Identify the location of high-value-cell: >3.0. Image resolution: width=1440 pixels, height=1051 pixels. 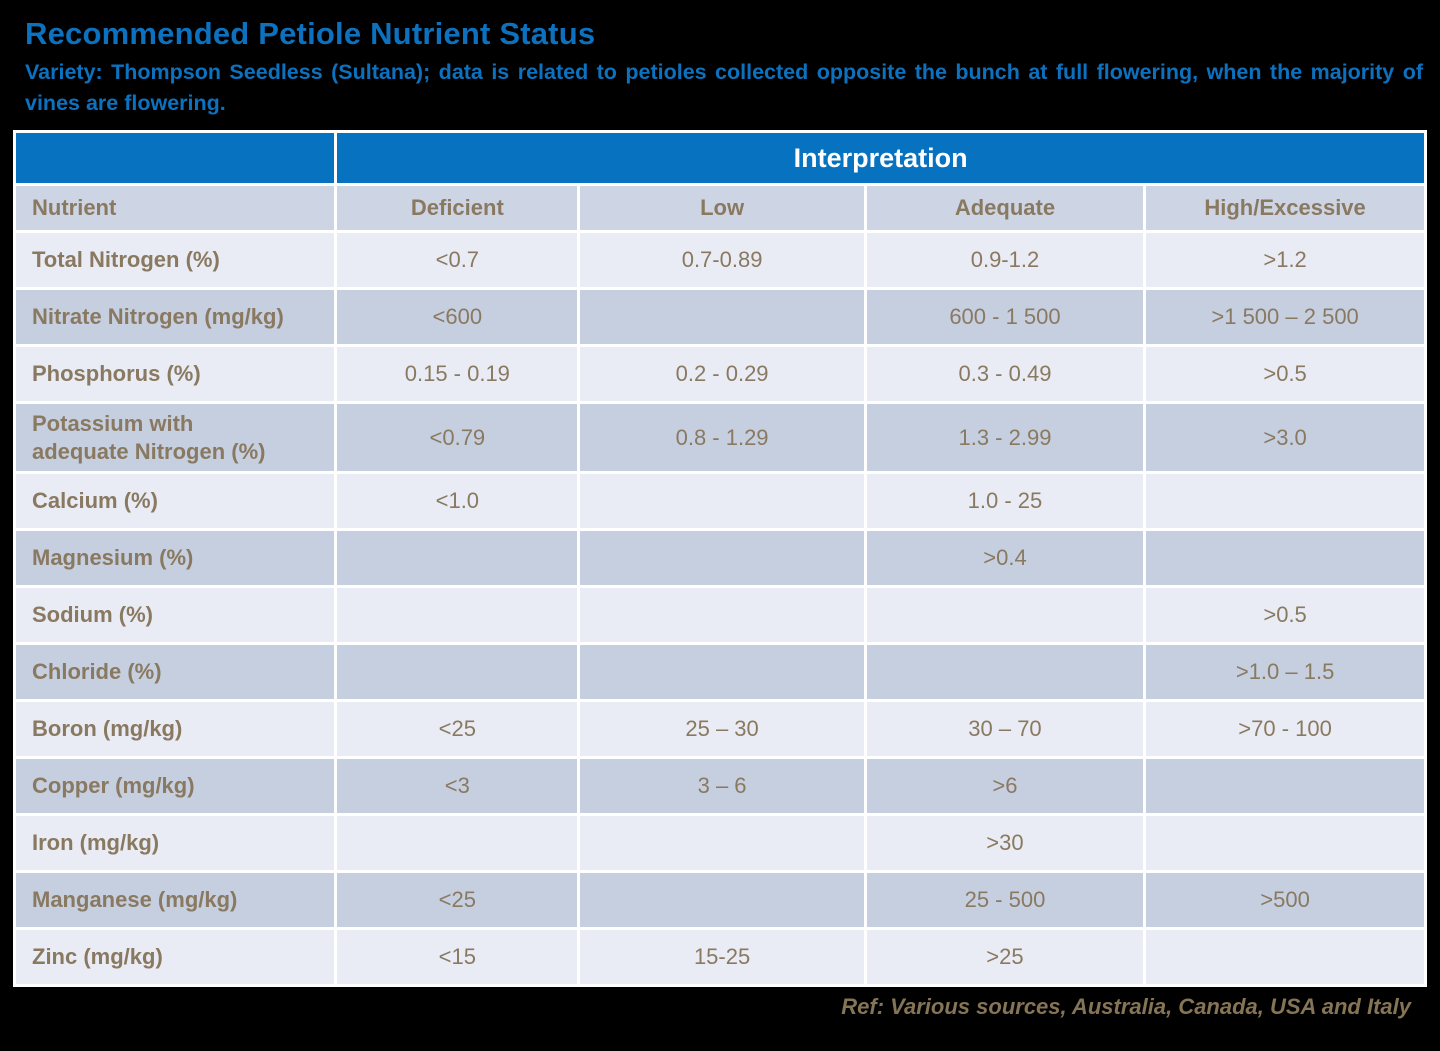
(1285, 438).